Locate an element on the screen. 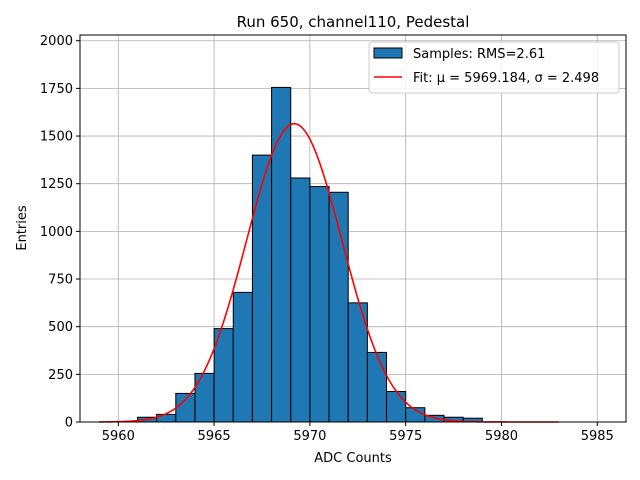 This screenshot has width=640, height=480. y-tick-label: 750 is located at coordinates (60, 280).